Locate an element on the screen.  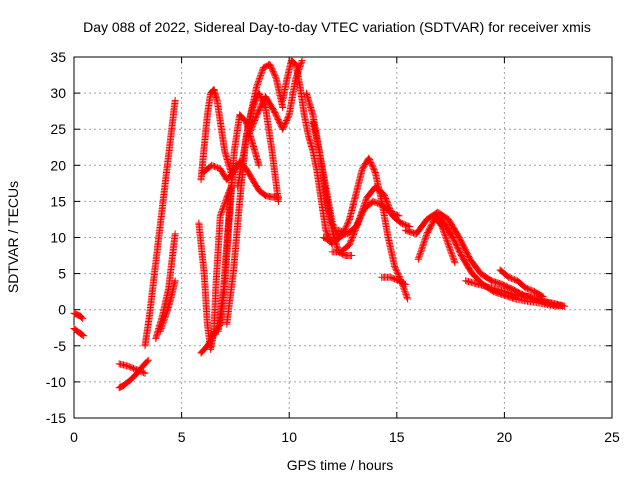
y-tick-label: -5 is located at coordinates (60, 346).